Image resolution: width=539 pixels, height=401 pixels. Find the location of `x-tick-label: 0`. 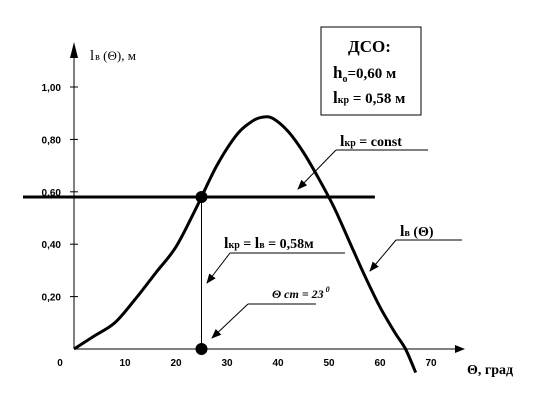

x-tick-label: 0 is located at coordinates (60, 363).